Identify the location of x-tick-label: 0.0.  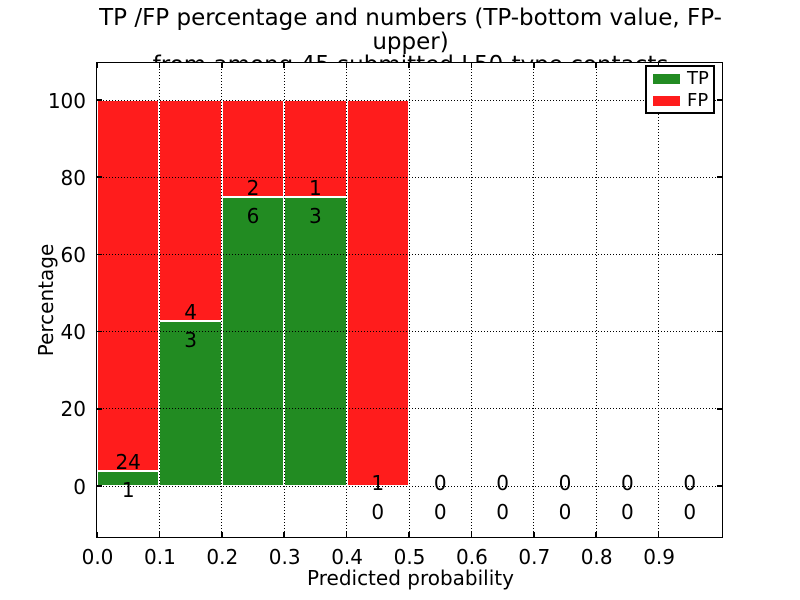
(97, 557).